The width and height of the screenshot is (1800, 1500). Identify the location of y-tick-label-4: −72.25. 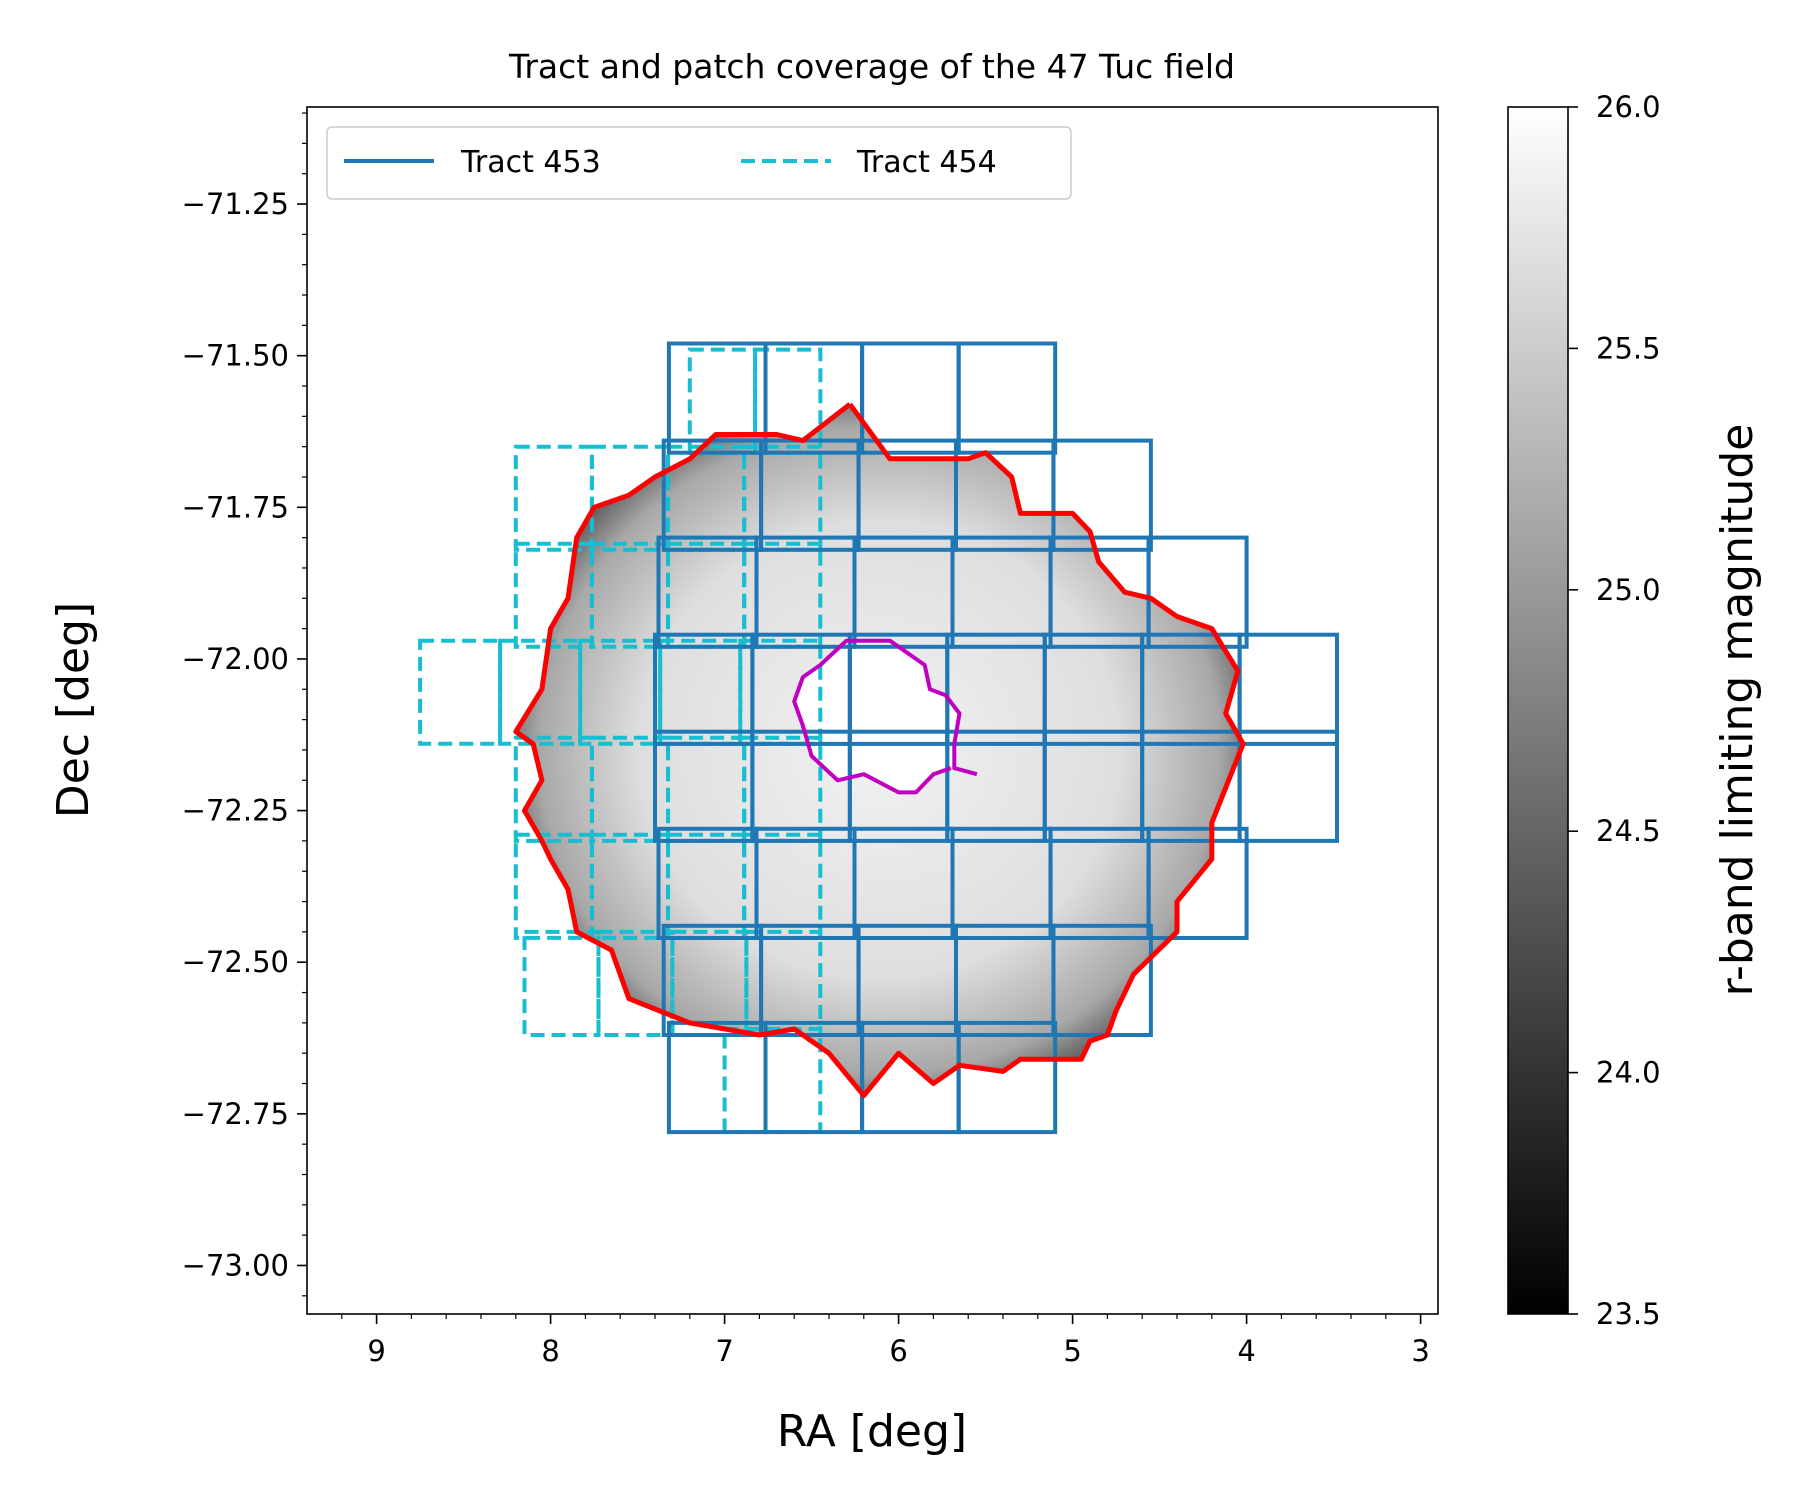
(235, 811).